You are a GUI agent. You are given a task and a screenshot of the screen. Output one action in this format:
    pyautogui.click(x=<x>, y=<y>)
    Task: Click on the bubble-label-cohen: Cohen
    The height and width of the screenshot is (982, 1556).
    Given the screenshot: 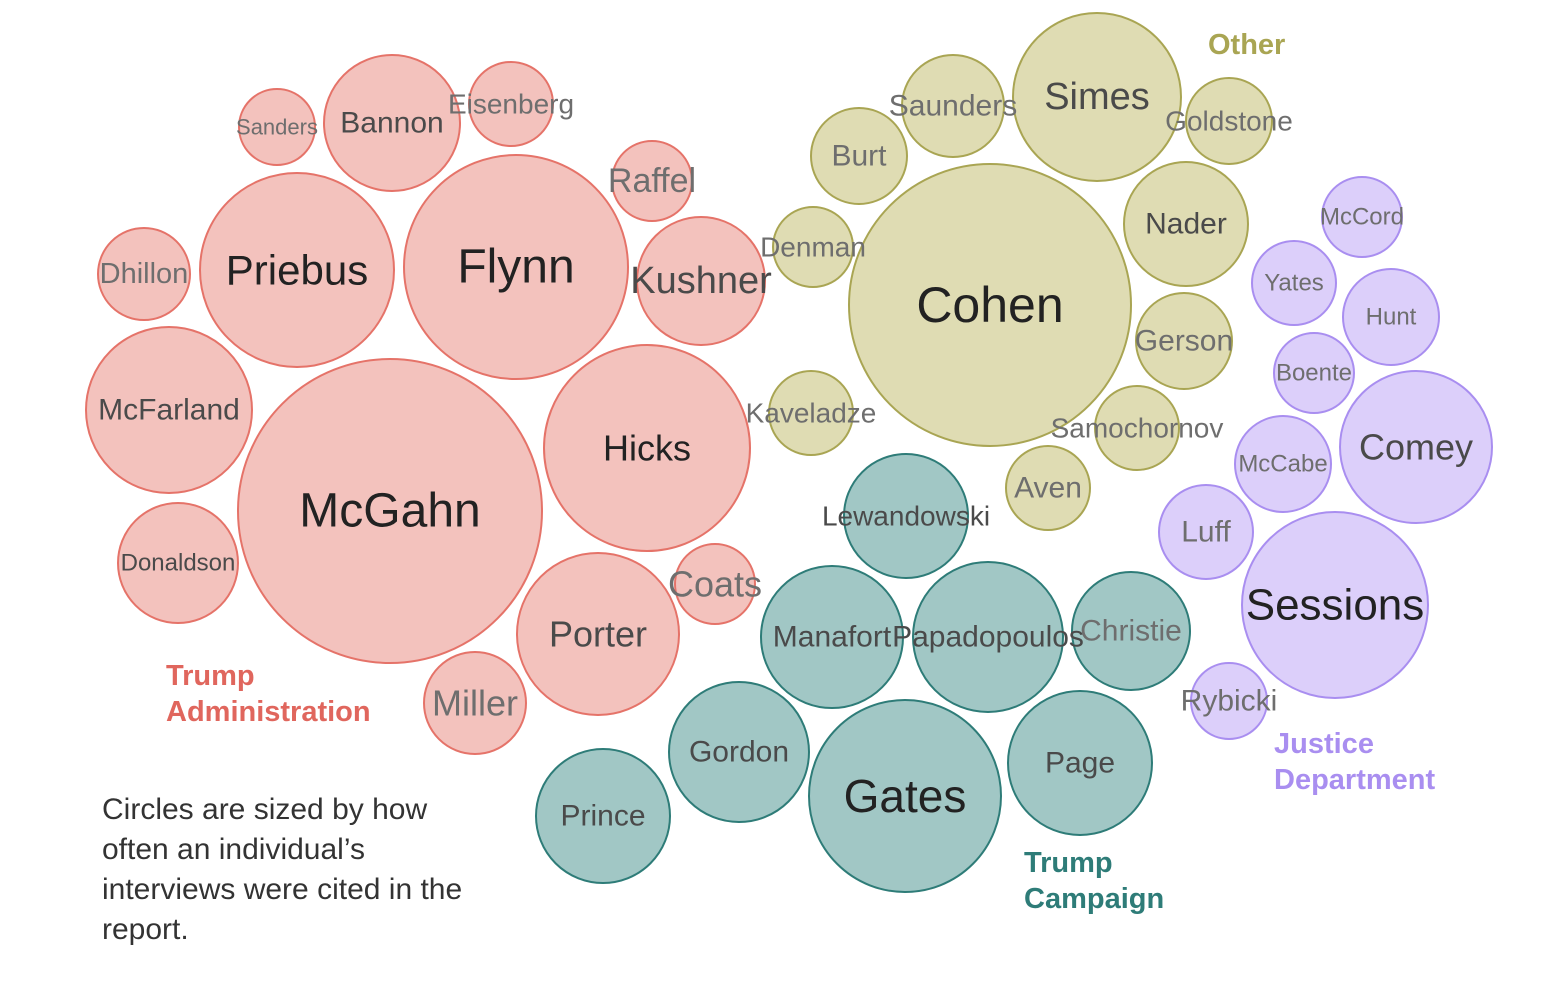 What is the action you would take?
    pyautogui.click(x=989, y=305)
    